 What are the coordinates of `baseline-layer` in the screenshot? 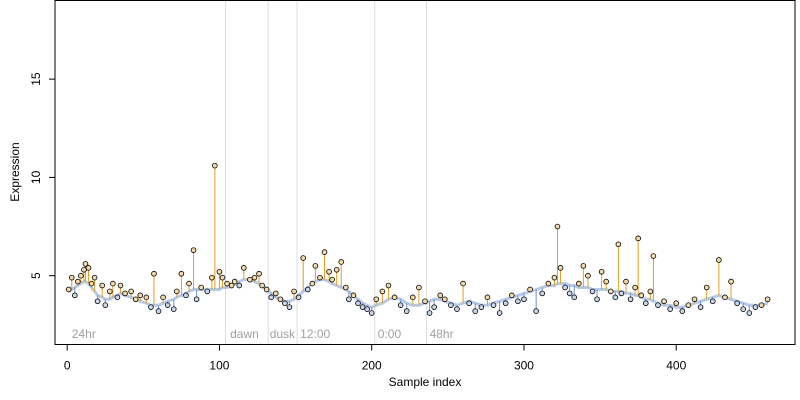 It's located at (418, 293).